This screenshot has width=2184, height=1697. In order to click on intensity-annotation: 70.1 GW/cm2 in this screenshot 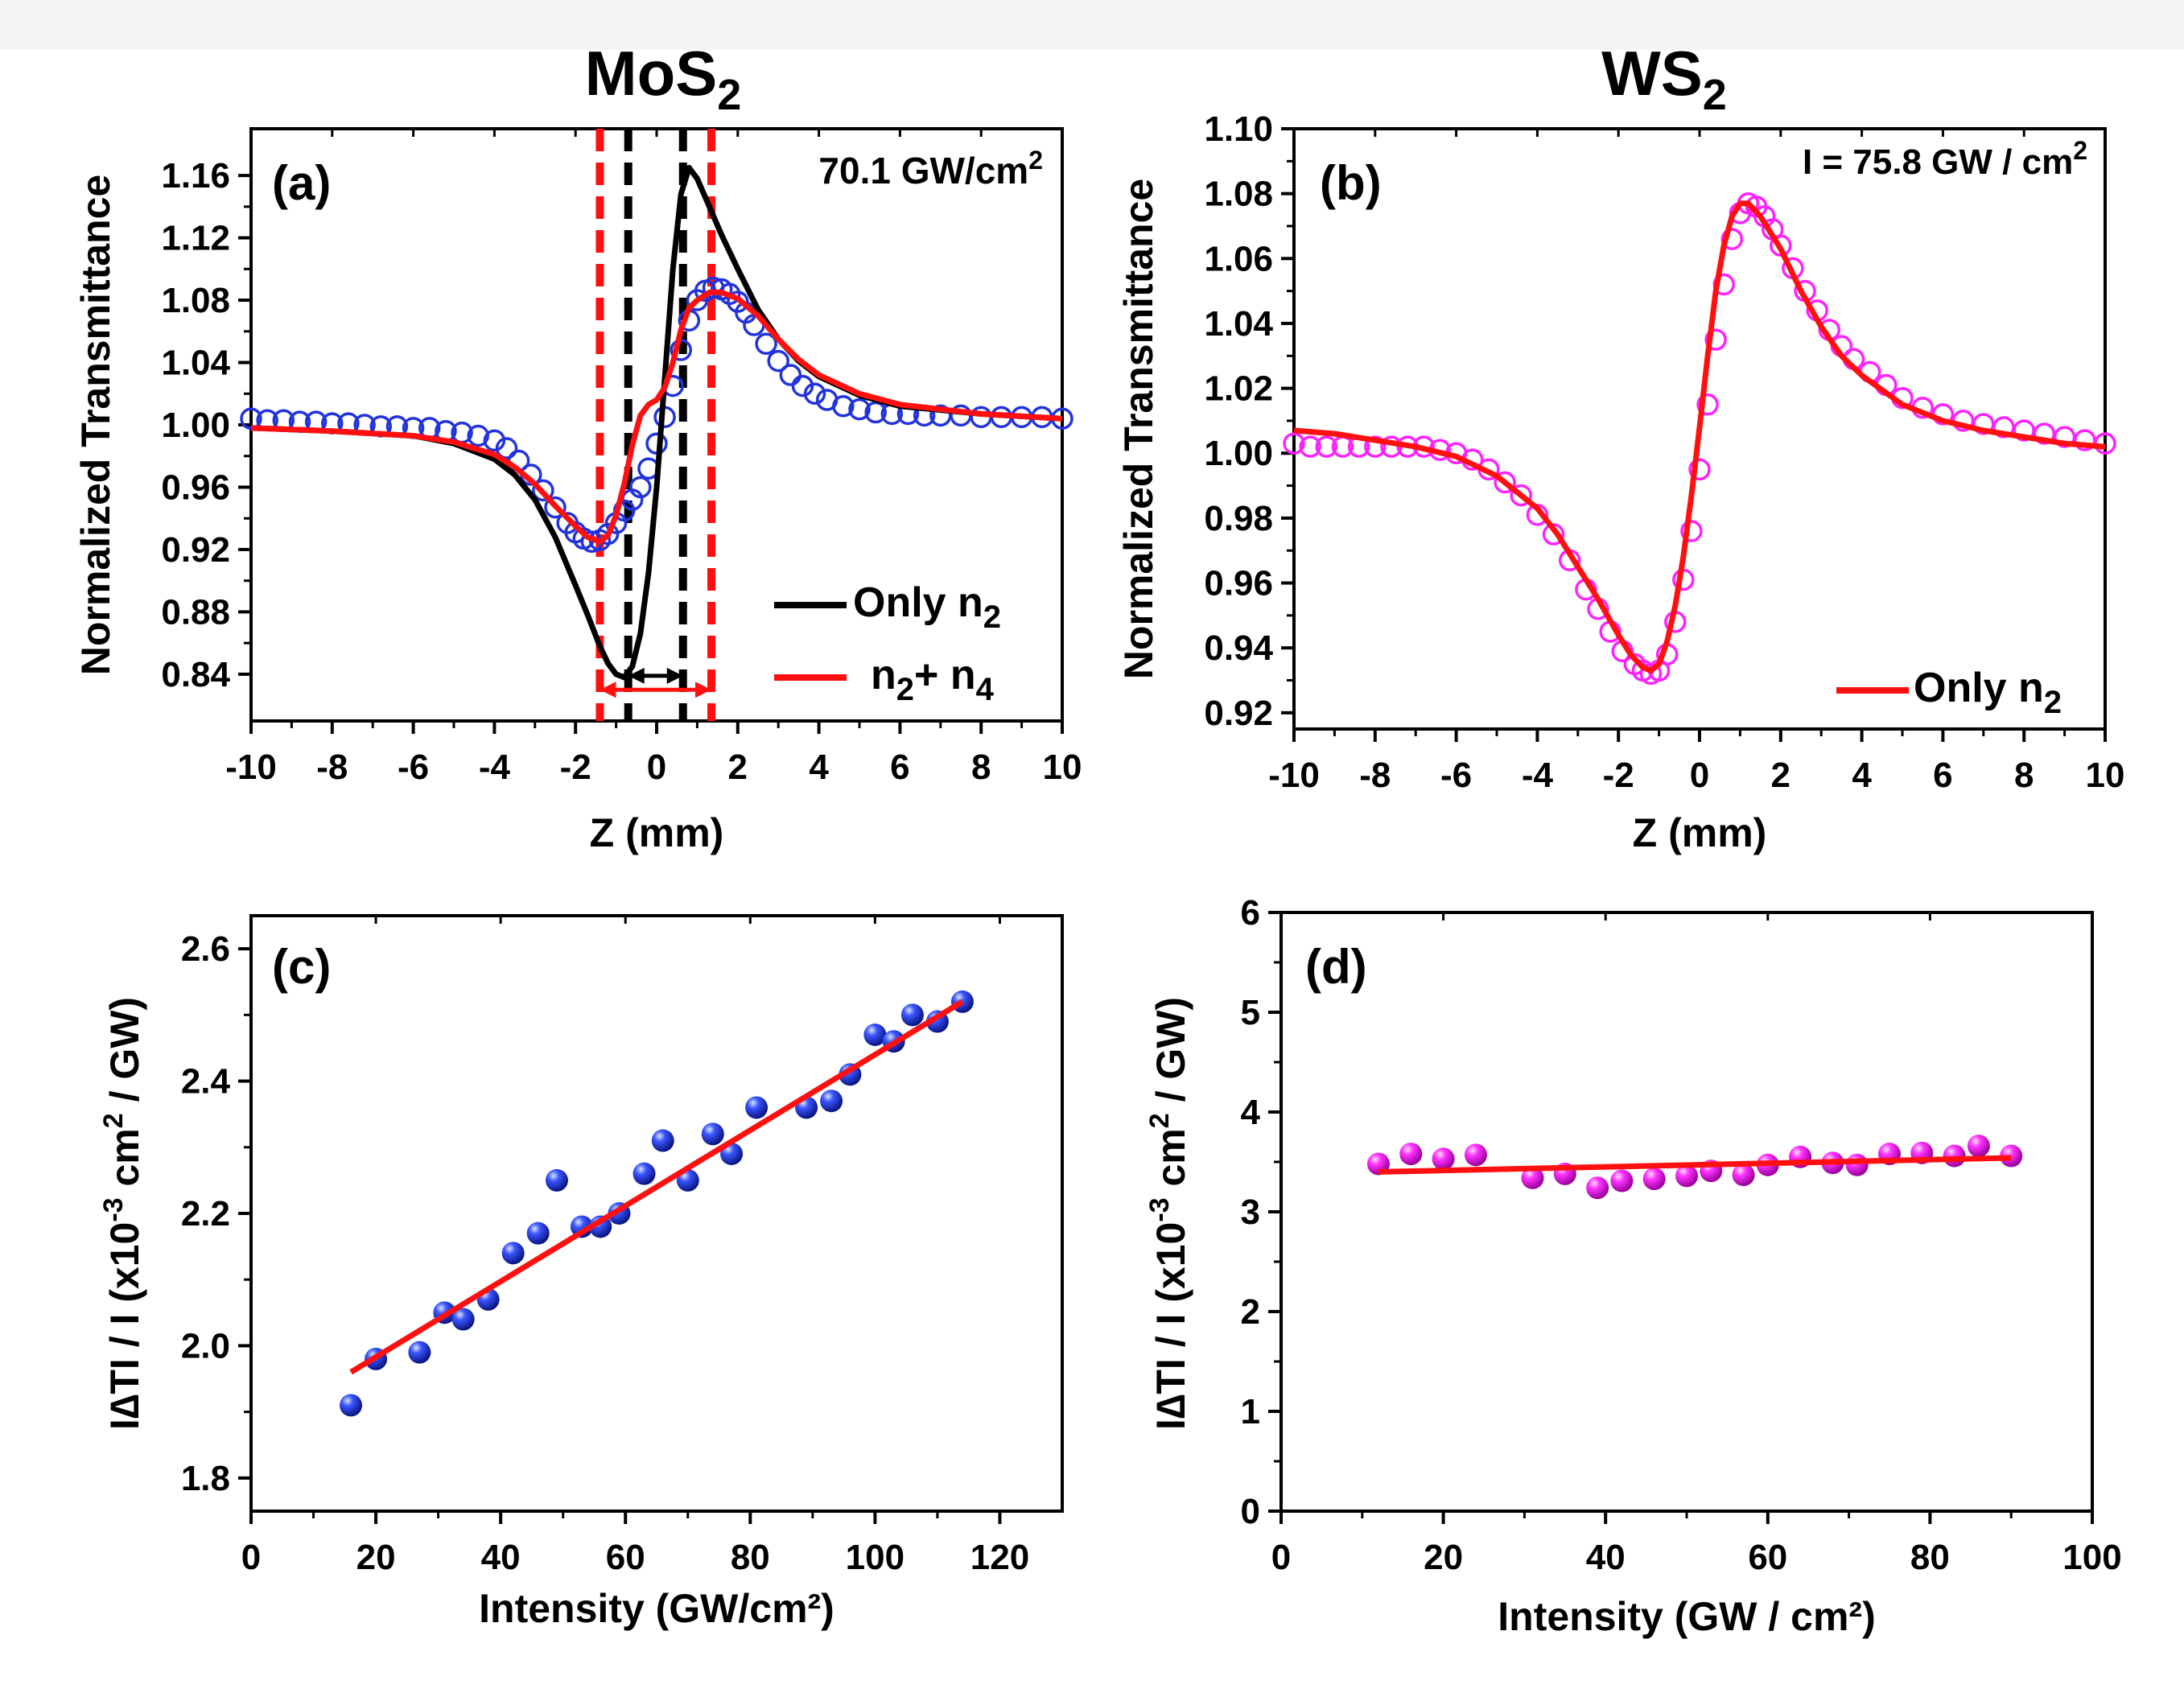, I will do `click(931, 169)`.